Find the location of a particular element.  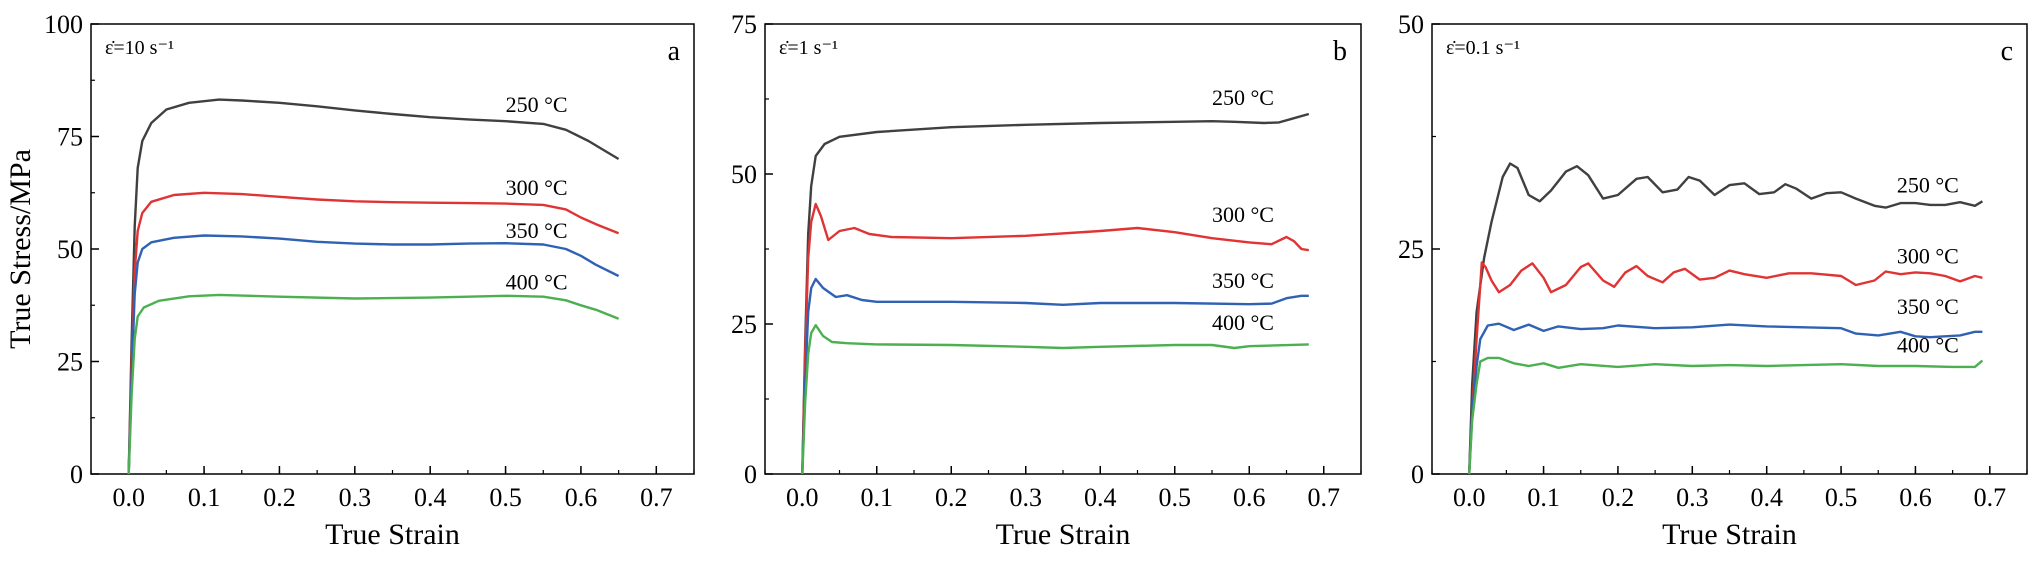

strain-rate-label: ε̇=0.1 s⁻¹ is located at coordinates (1483, 48).